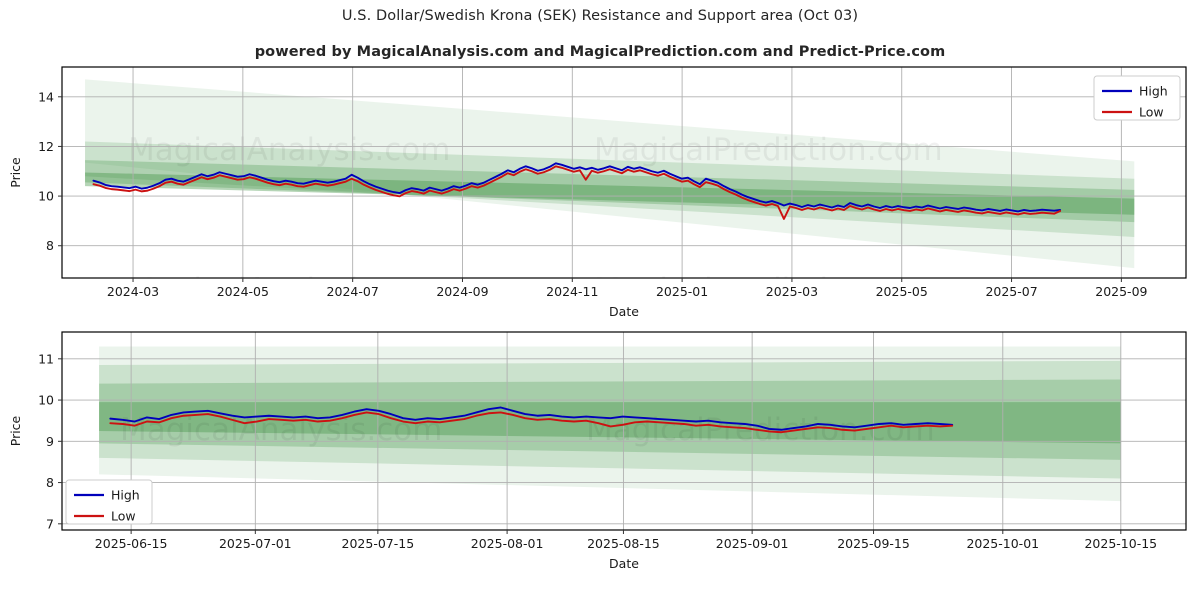  Describe the element at coordinates (572, 291) in the screenshot. I see `x-tick-label: 2024-11` at that location.